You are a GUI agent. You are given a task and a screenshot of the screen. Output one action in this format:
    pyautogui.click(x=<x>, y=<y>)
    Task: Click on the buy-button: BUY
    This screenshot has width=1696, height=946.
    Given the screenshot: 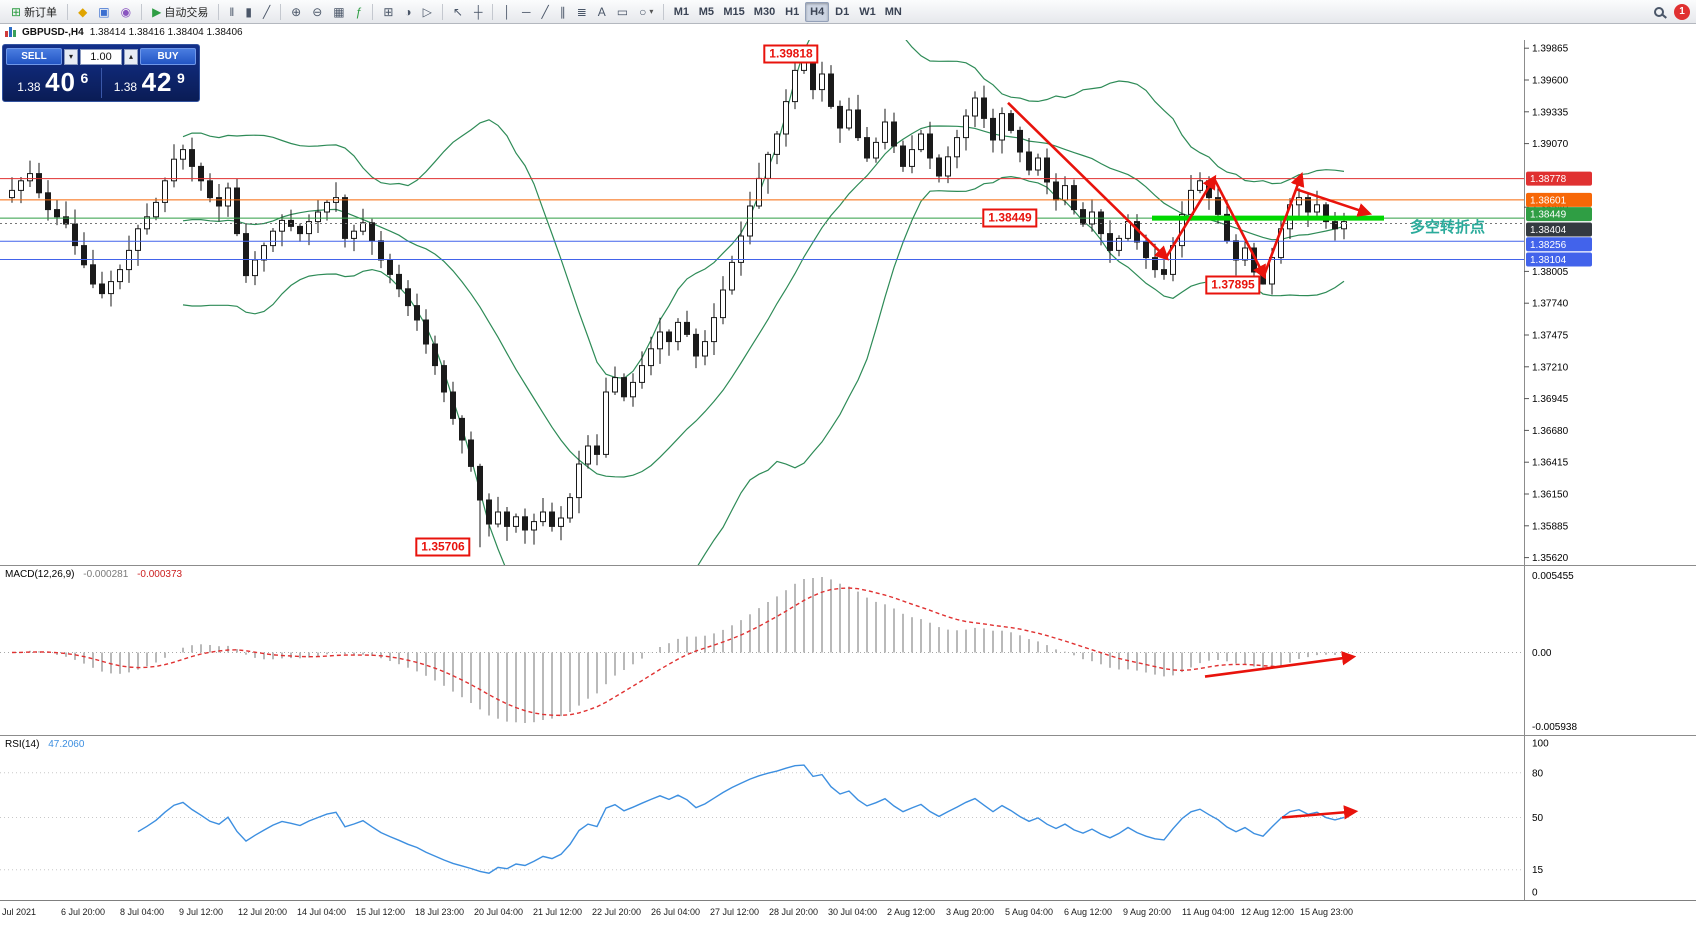 What is the action you would take?
    pyautogui.click(x=168, y=56)
    